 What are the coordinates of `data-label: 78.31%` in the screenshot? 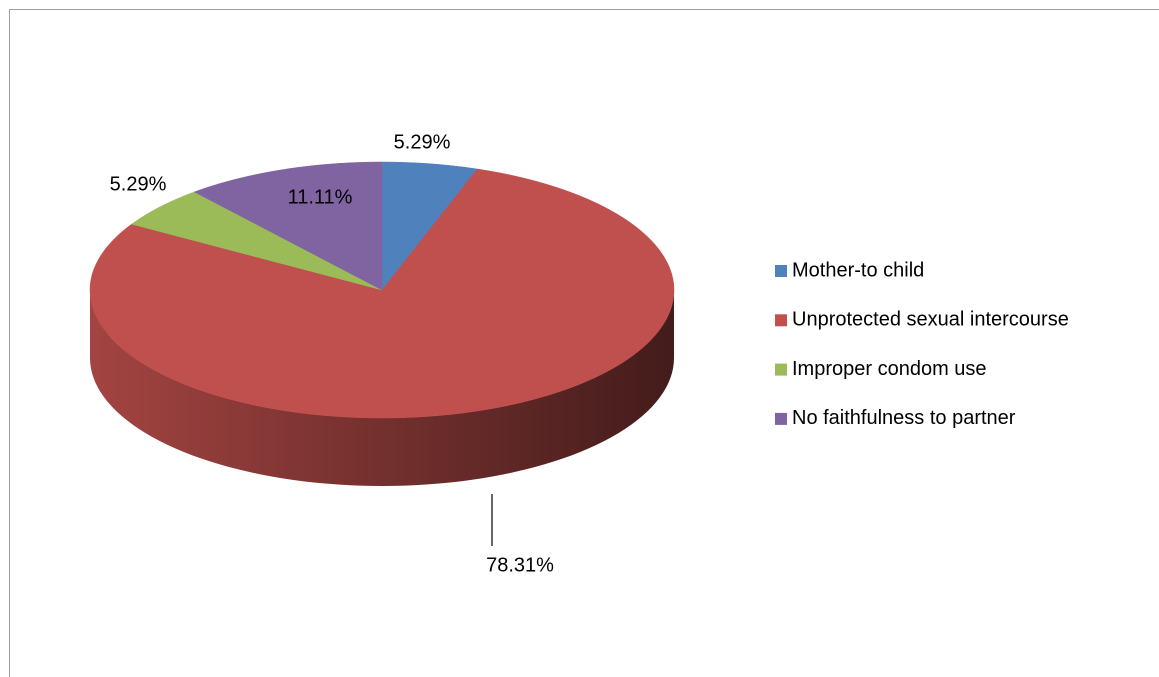 It's located at (520, 565).